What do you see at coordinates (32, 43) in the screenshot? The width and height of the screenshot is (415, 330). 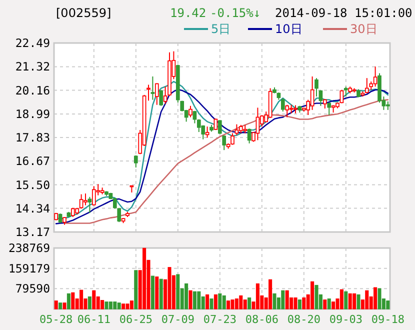 I see `y-tick-label: 22.49` at bounding box center [32, 43].